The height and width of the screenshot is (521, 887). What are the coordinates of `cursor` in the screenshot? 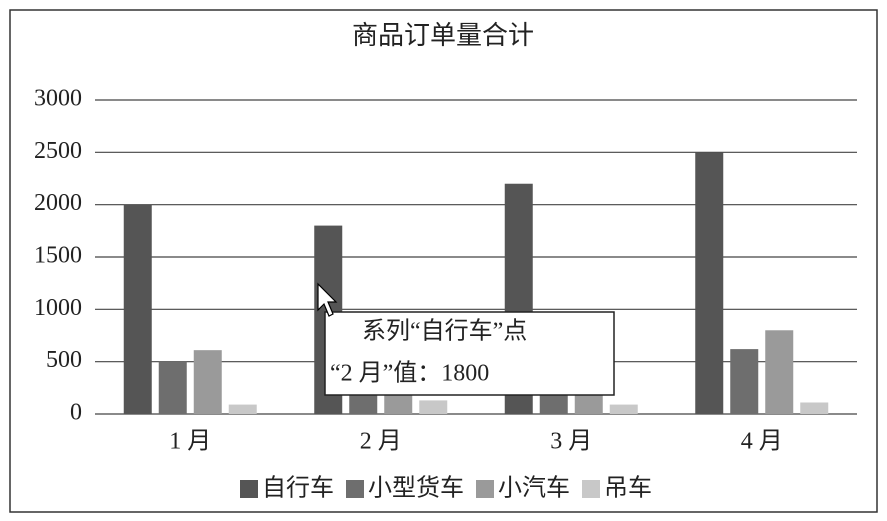 It's located at (327, 299).